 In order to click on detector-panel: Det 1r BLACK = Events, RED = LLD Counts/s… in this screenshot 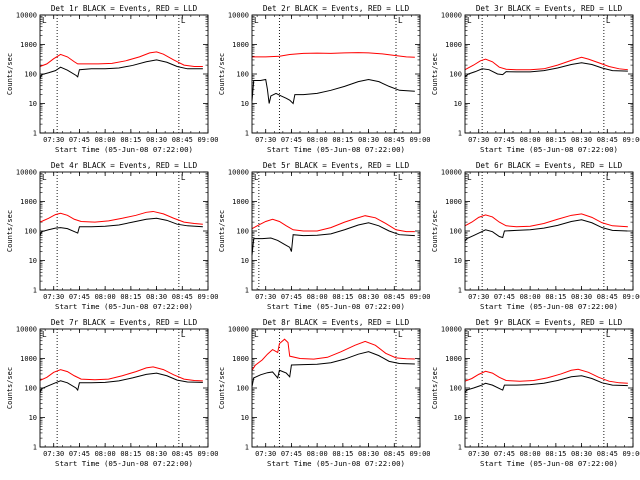, I will do `click(112, 79)`.